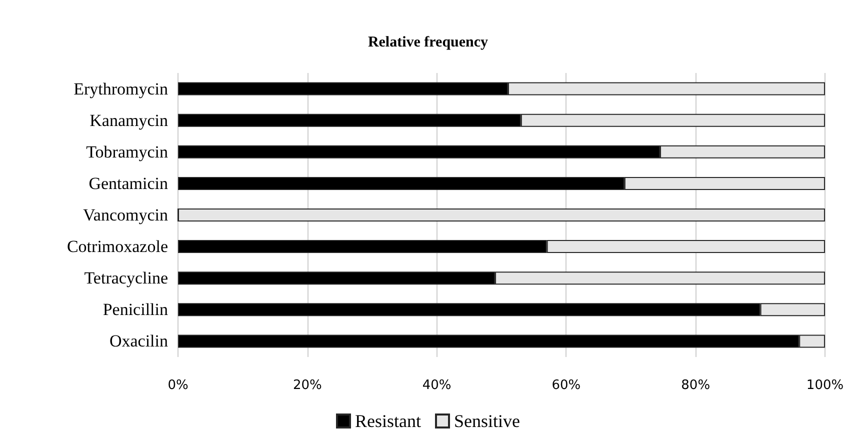 The image size is (856, 443). Describe the element at coordinates (825, 385) in the screenshot. I see `x-tick-label: 100%` at that location.